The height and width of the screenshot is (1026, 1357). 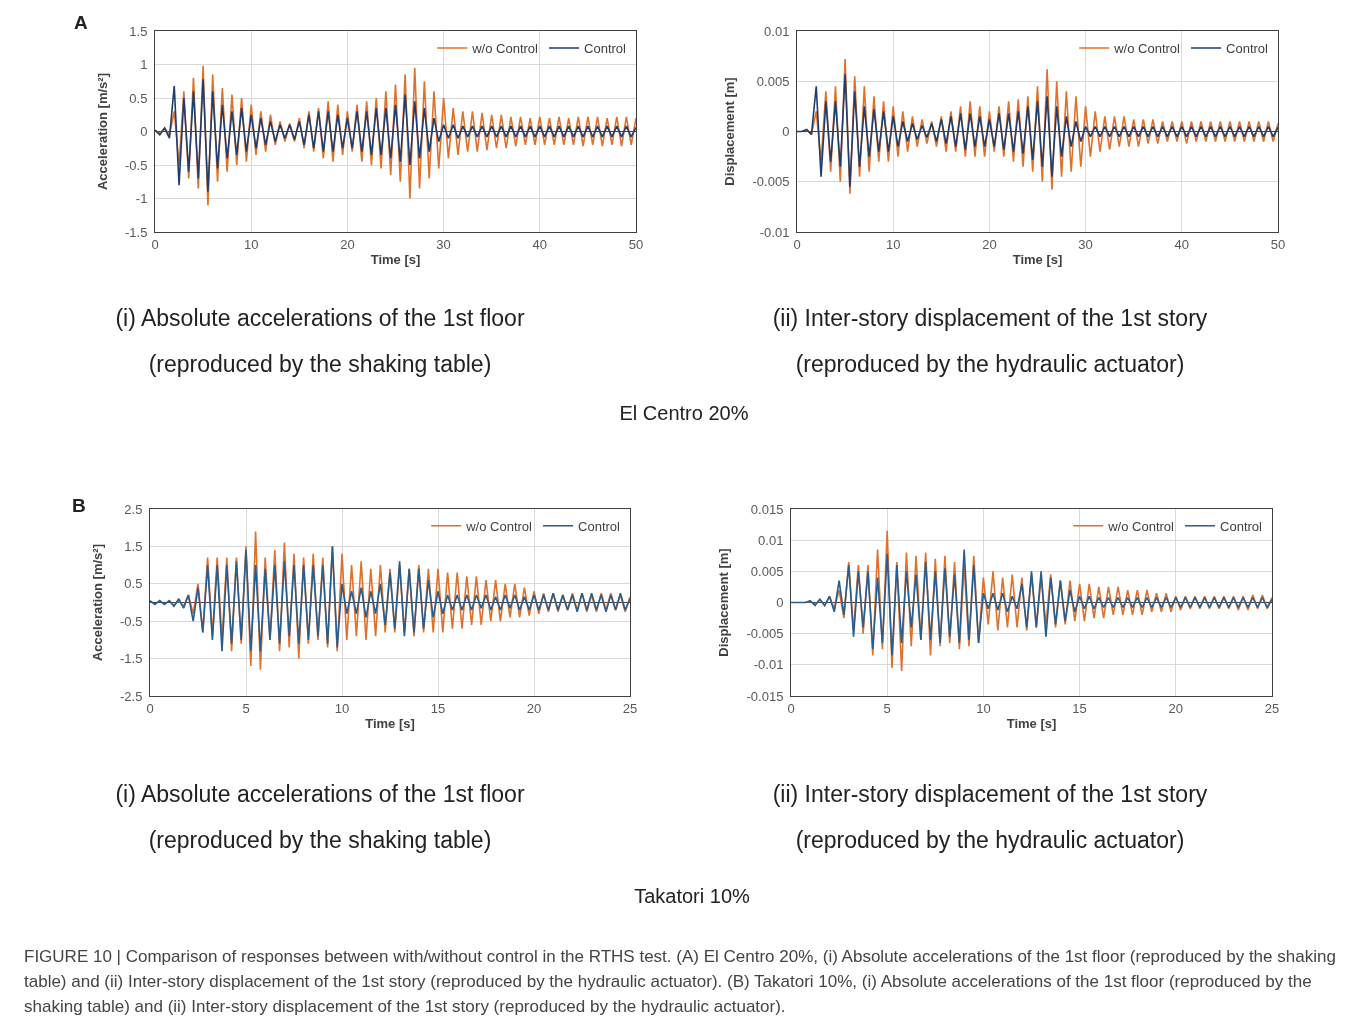 What do you see at coordinates (765, 696) in the screenshot?
I see `y-tick-label: -0.015` at bounding box center [765, 696].